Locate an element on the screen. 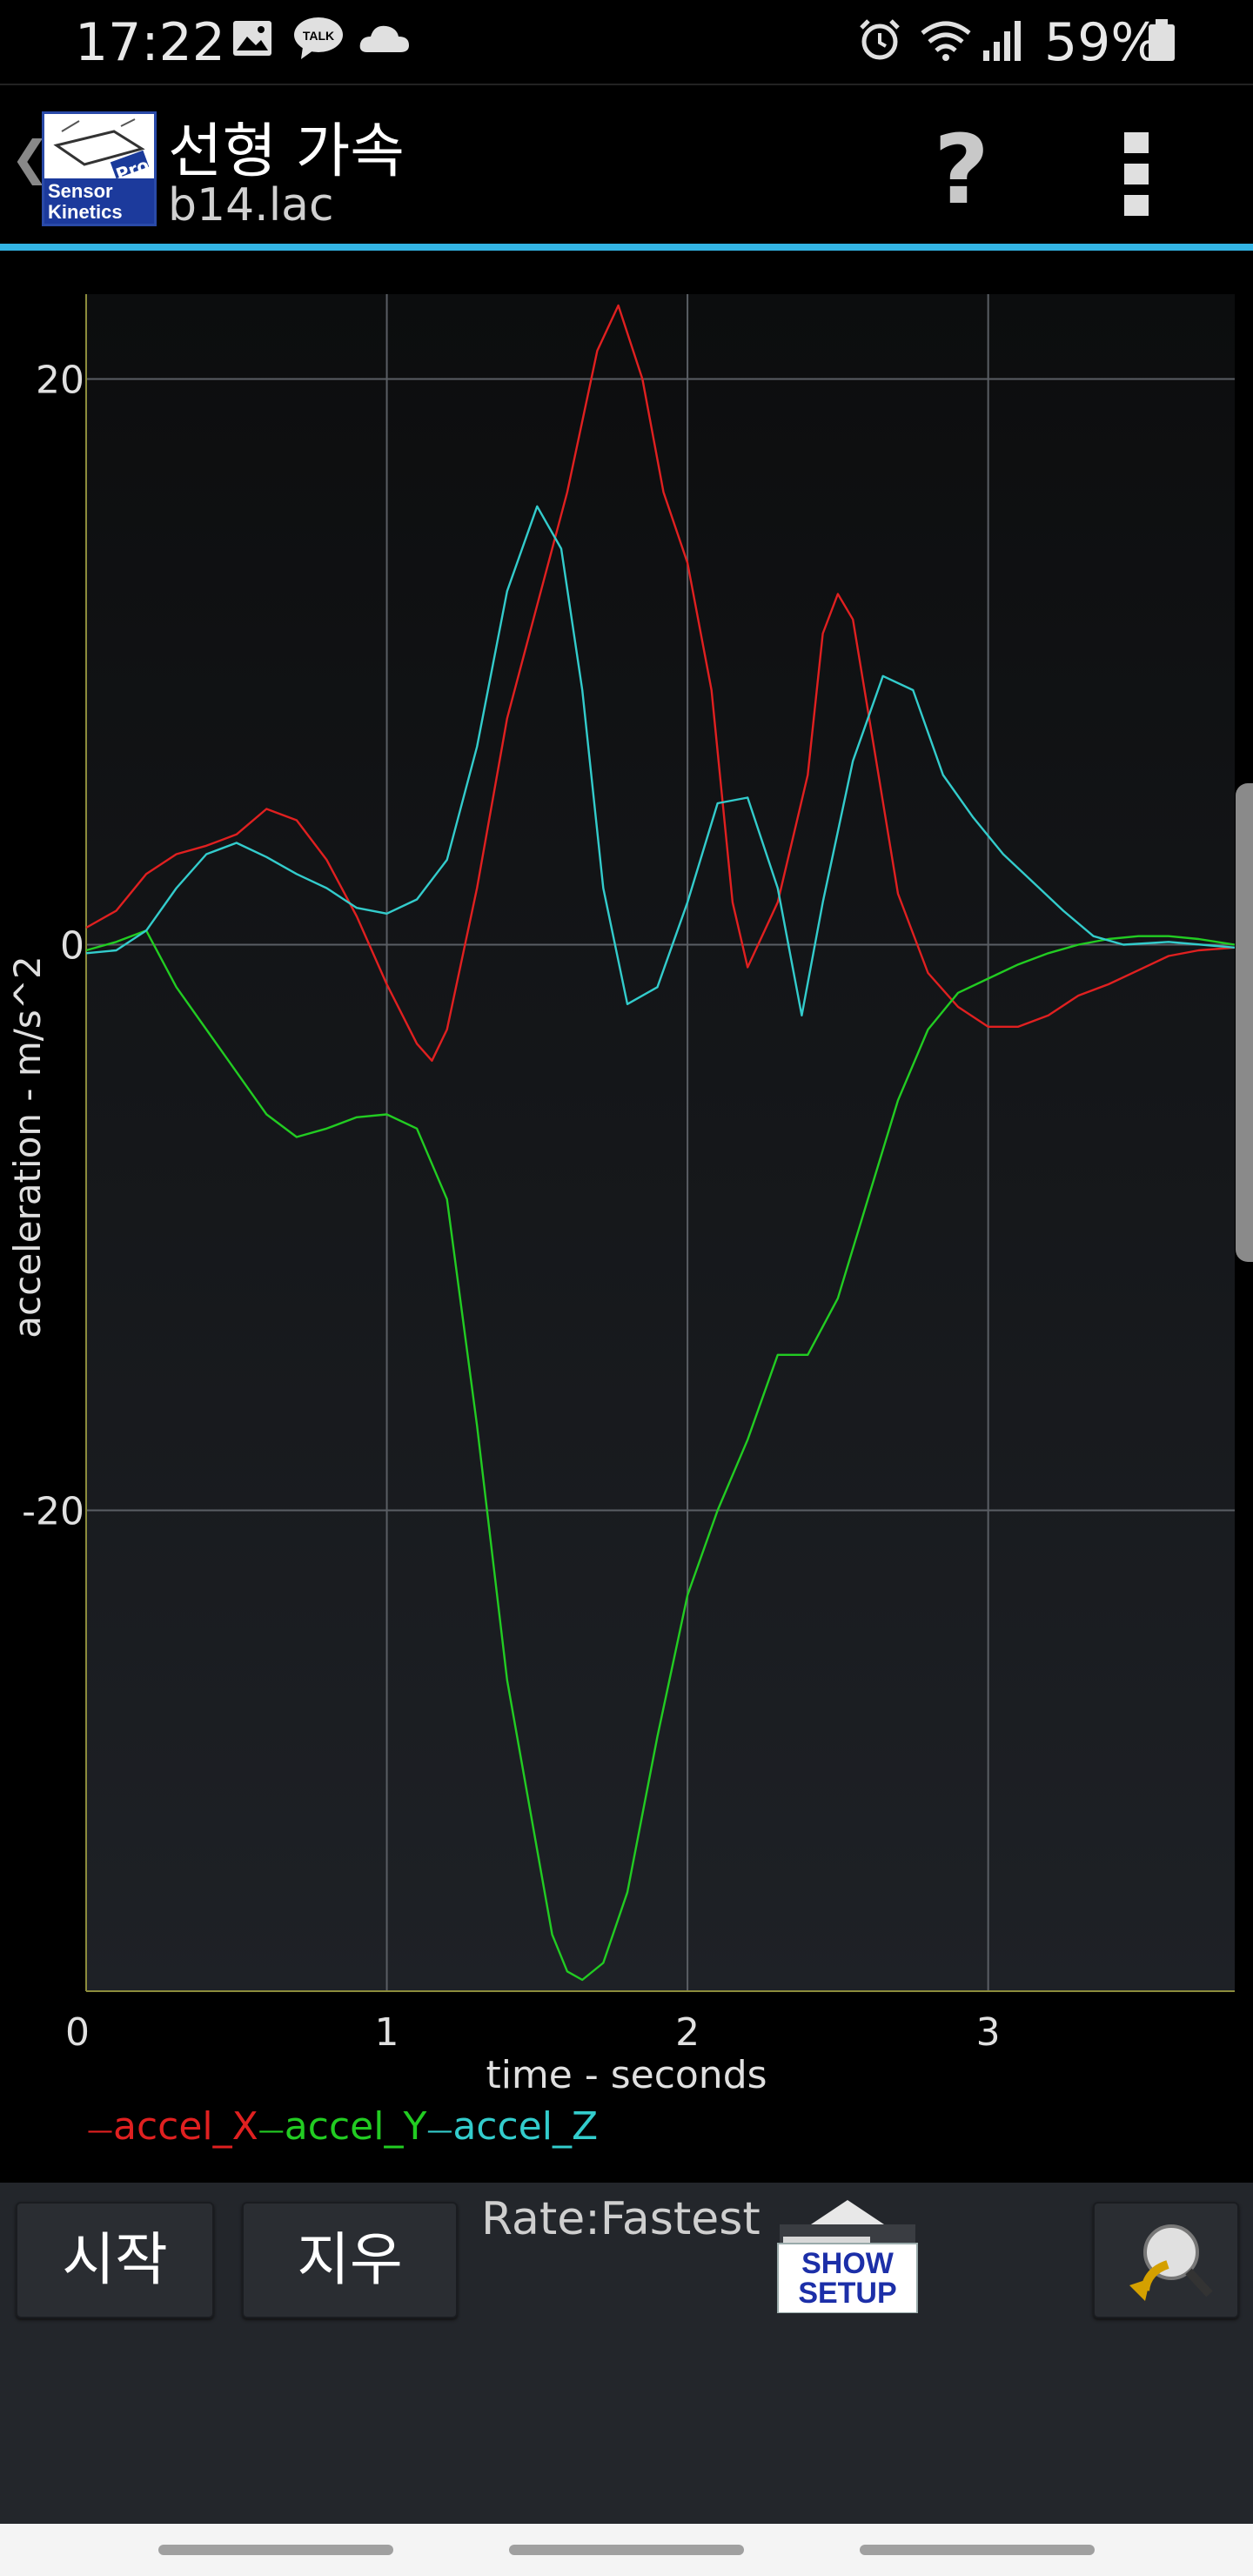 This screenshot has height=2576, width=1253. start-button: 시작 is located at coordinates (115, 2260).